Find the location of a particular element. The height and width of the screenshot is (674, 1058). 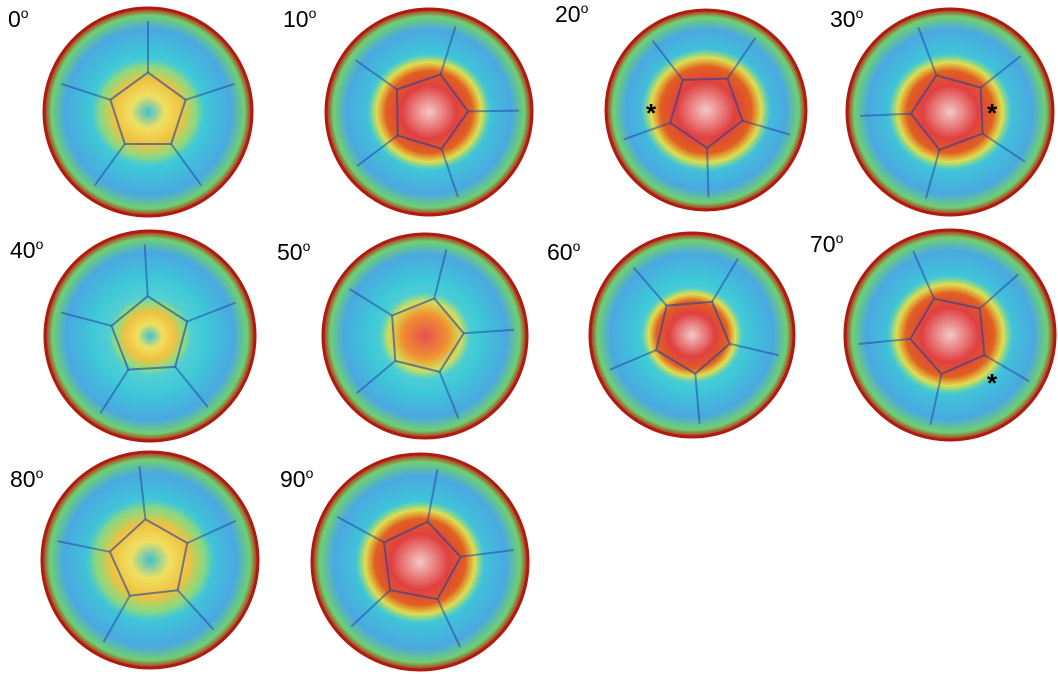

panel-label: 50o is located at coordinates (294, 251).